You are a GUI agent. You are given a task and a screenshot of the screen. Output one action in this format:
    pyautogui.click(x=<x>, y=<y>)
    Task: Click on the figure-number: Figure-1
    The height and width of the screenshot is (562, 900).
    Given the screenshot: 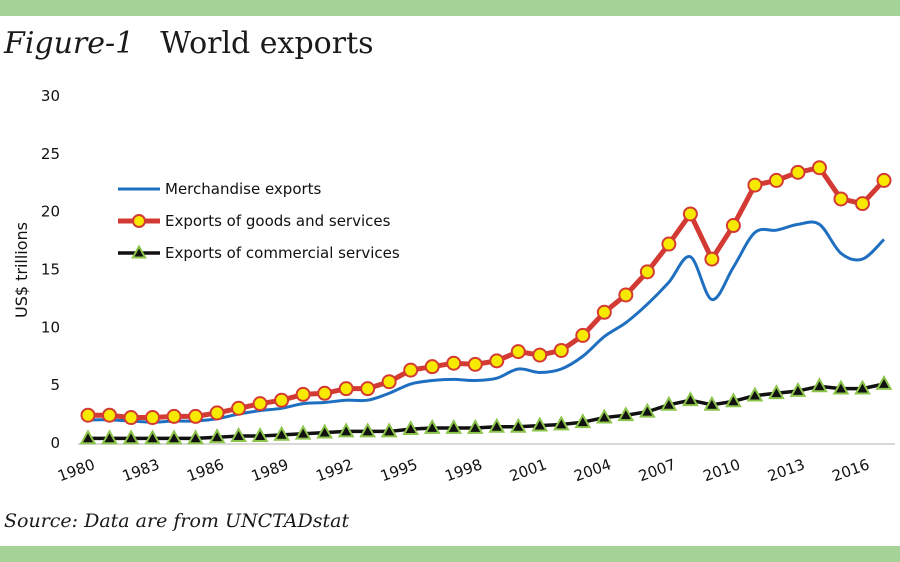 What is the action you would take?
    pyautogui.click(x=69, y=43)
    